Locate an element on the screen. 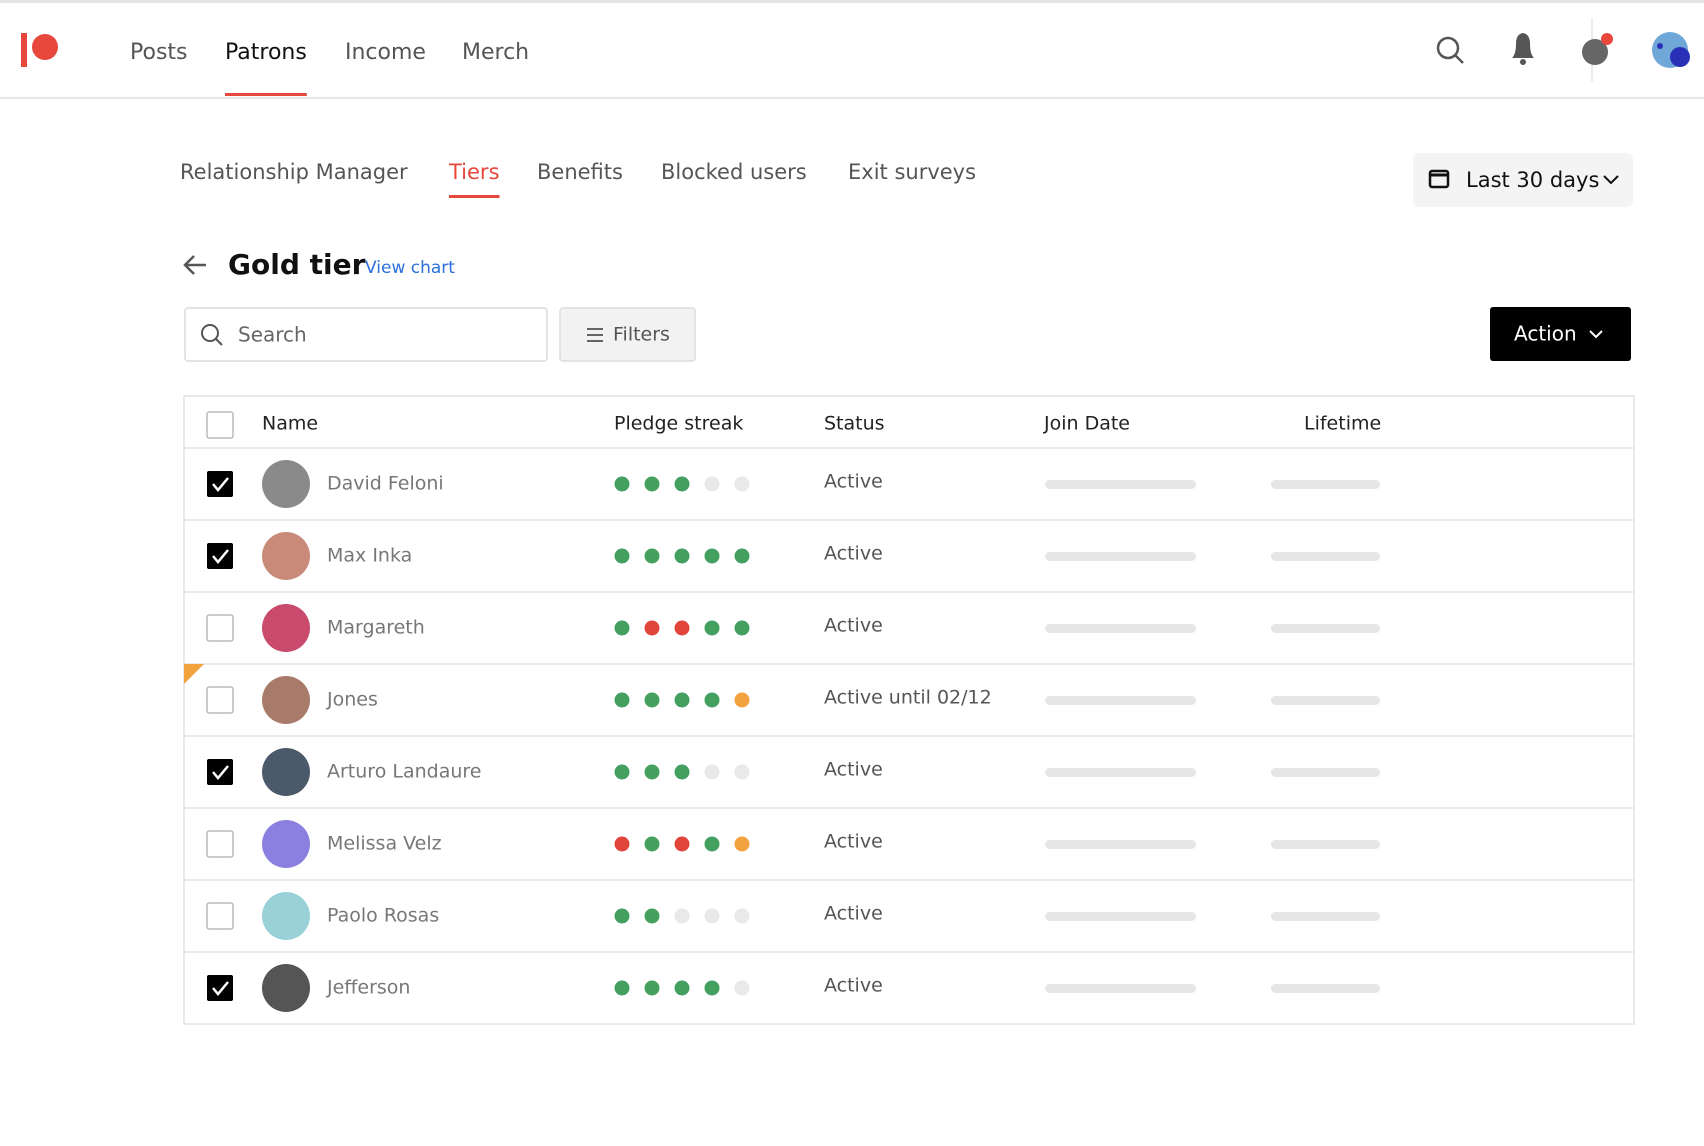 Image resolution: width=1704 pixels, height=1146 pixels. column-header: Name is located at coordinates (290, 424).